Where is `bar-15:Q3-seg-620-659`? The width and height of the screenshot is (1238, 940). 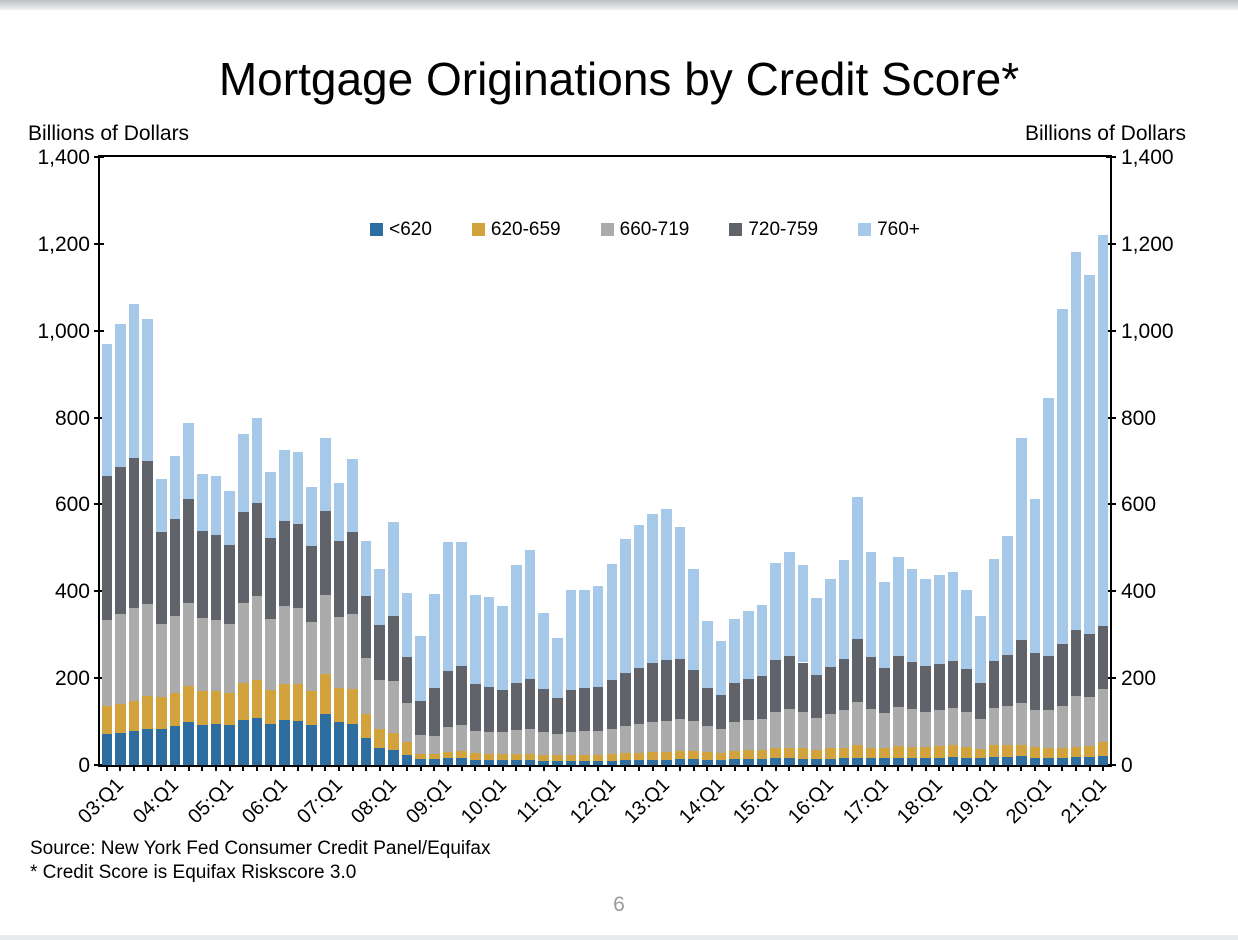 bar-15:Q3-seg-620-659 is located at coordinates (789, 753).